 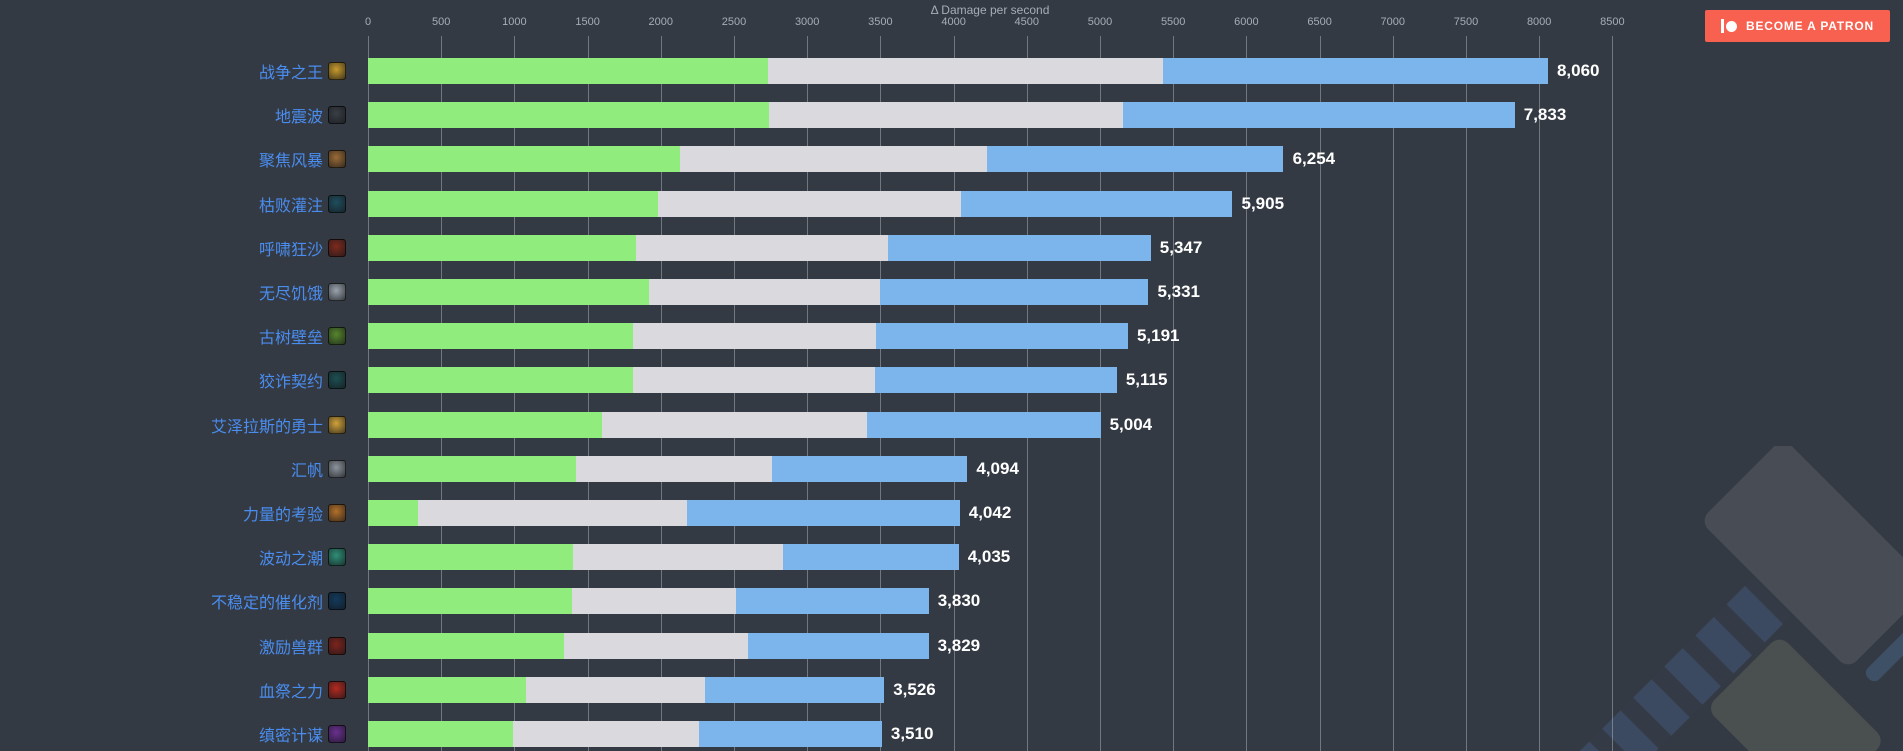 What do you see at coordinates (266, 604) in the screenshot?
I see `item-link: 不稳定的催化剂` at bounding box center [266, 604].